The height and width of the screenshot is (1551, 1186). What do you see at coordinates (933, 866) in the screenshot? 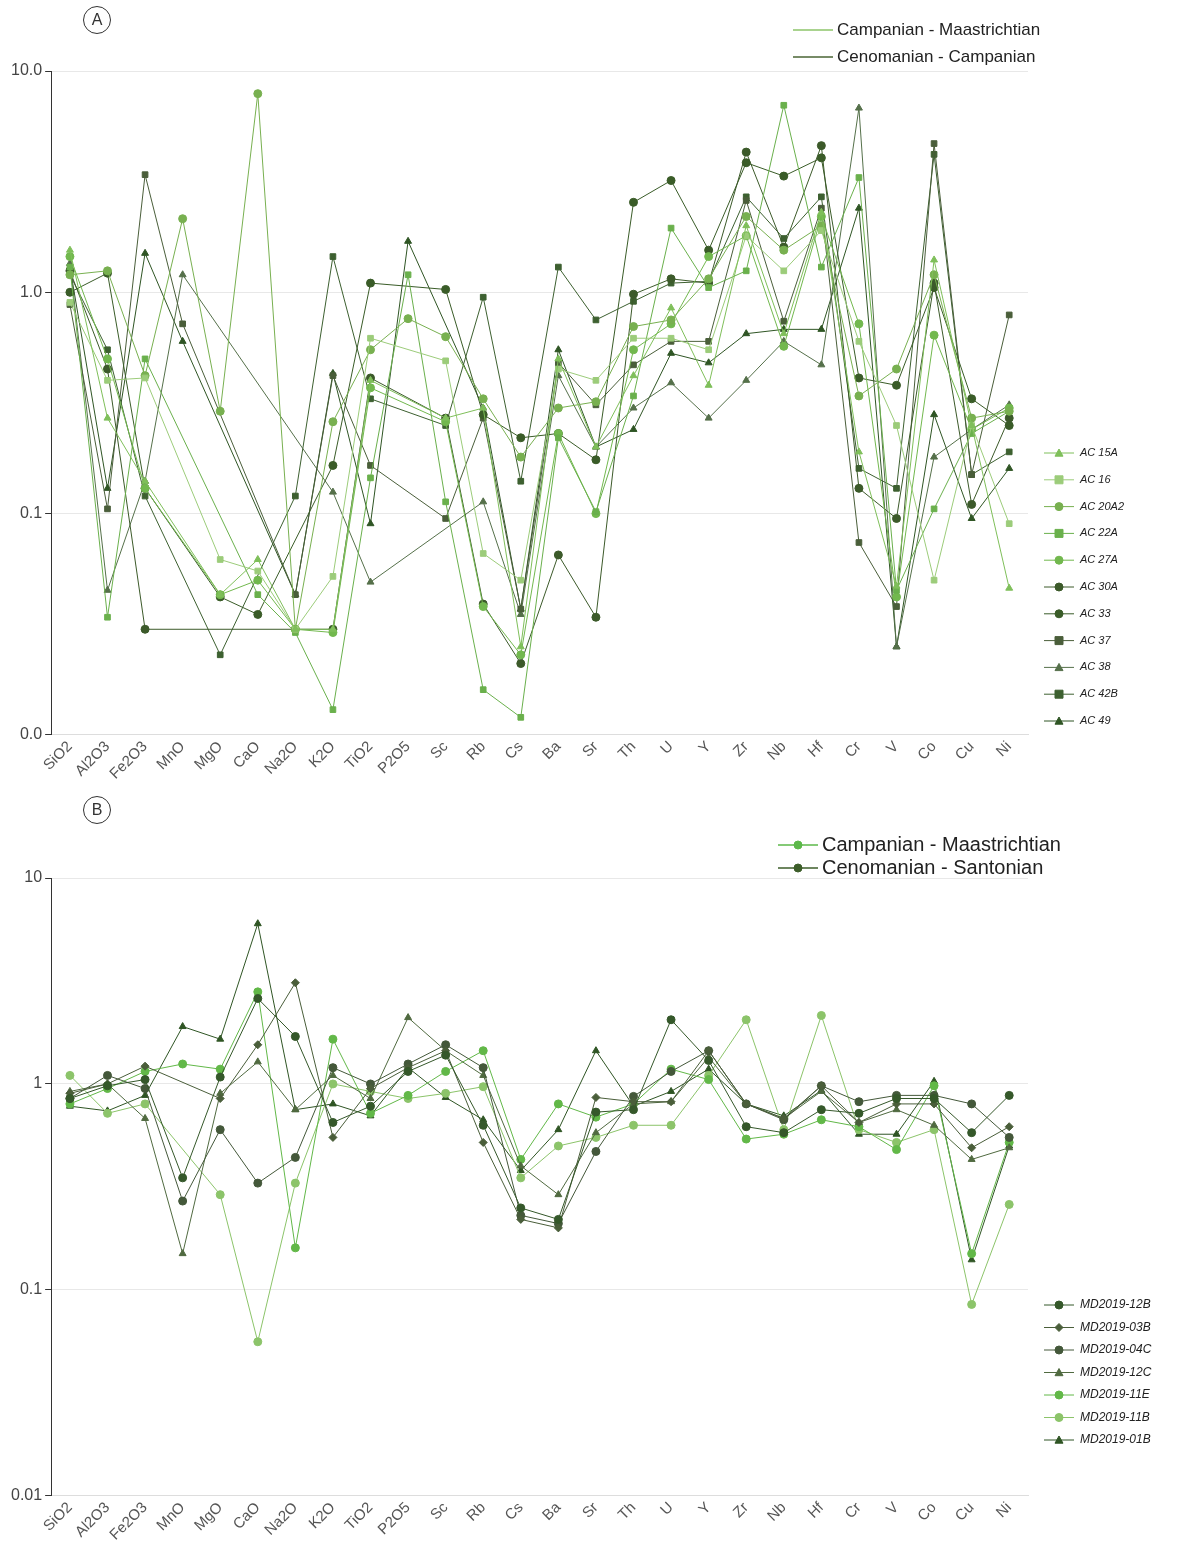
I see `legend-label: Cenomanian - Santonian` at bounding box center [933, 866].